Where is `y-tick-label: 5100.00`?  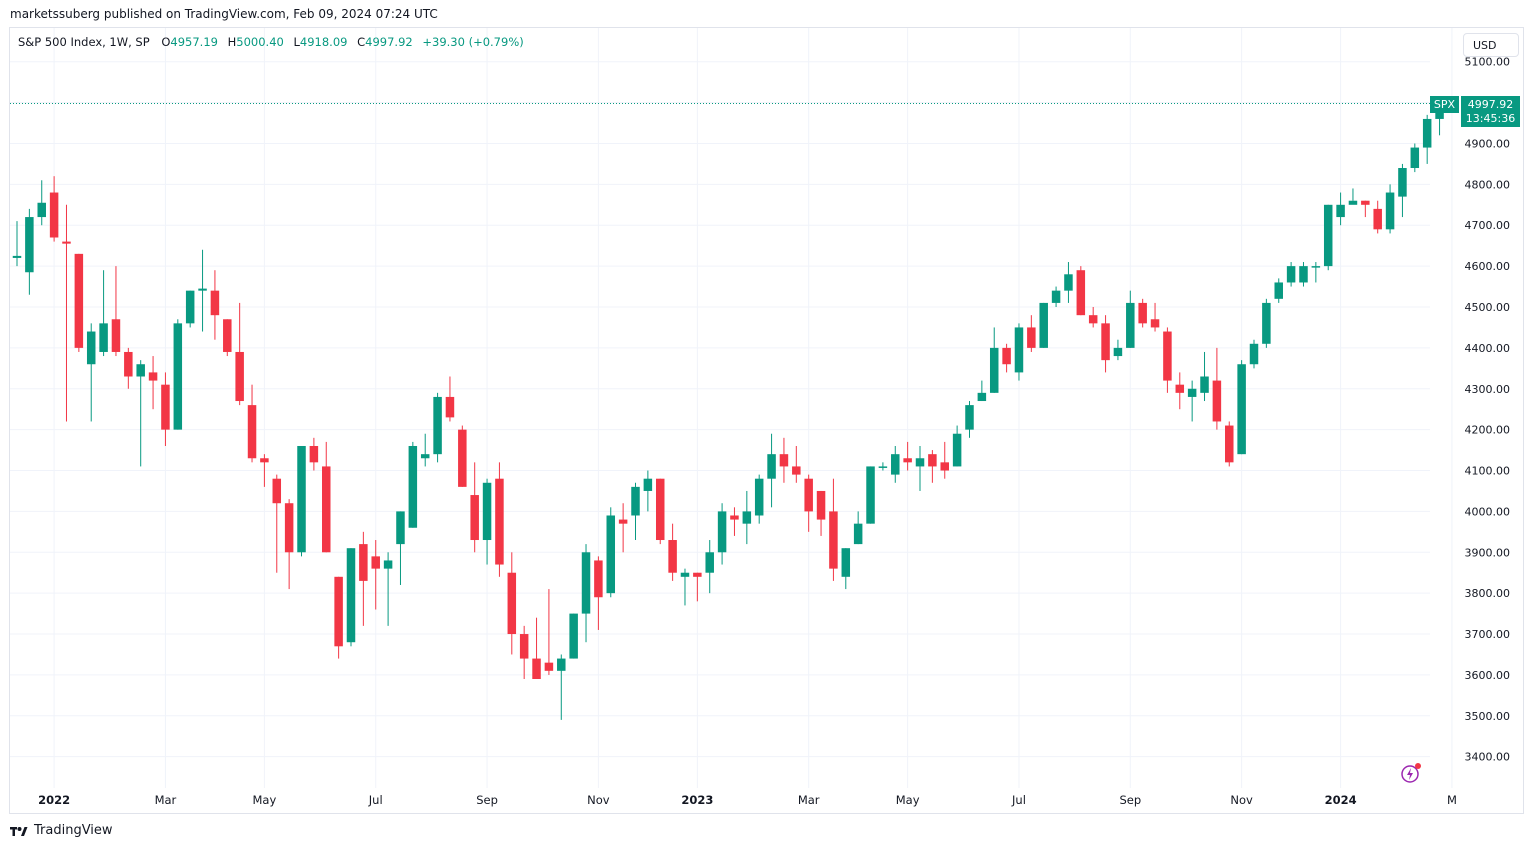 y-tick-label: 5100.00 is located at coordinates (1488, 62).